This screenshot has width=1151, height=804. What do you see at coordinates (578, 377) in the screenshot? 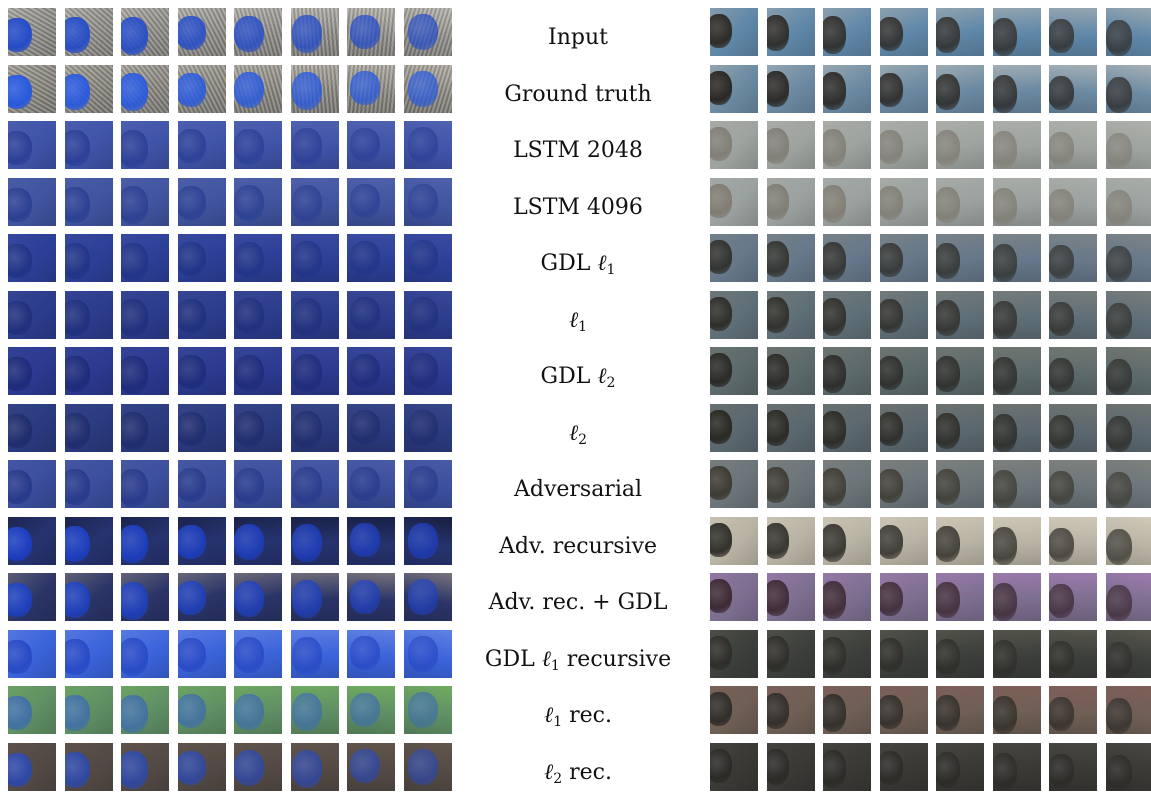
I see `method-label: GDL ℓ2` at bounding box center [578, 377].